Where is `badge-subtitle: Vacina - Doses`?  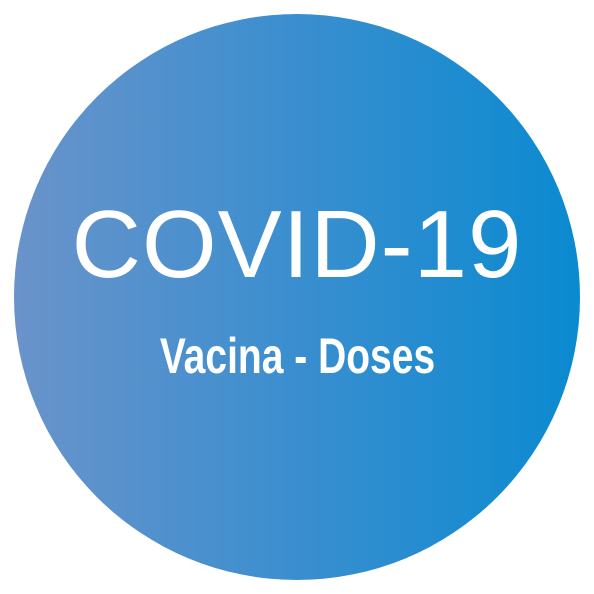
badge-subtitle: Vacina - Doses is located at coordinates (297, 356).